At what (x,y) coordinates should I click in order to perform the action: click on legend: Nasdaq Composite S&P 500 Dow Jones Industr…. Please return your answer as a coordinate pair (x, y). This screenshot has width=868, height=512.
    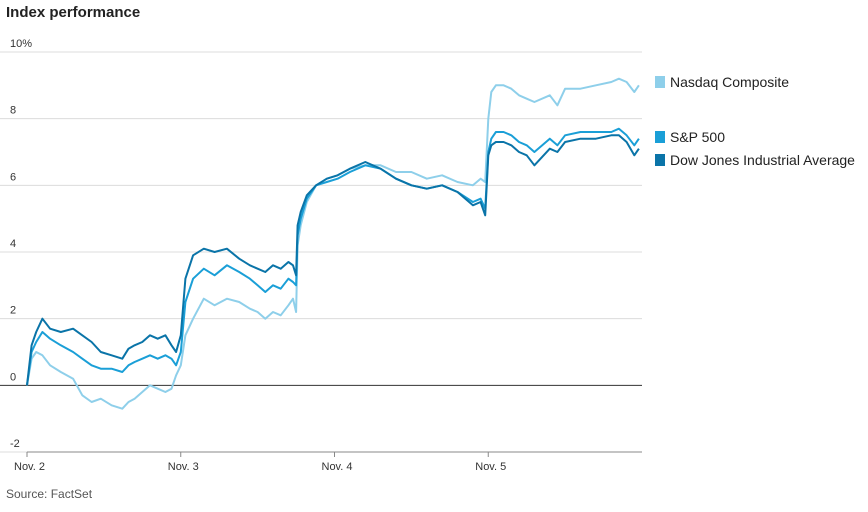
    Looking at the image, I should click on (755, 121).